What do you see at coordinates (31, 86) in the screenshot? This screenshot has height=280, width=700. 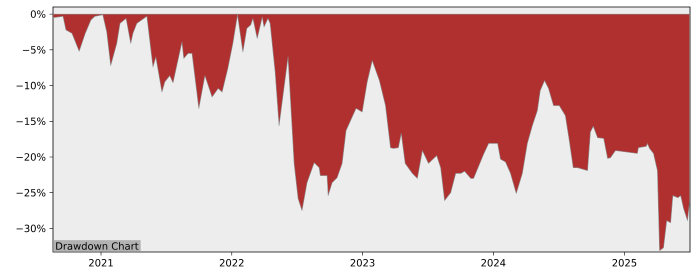 I see `y-tick-label: −10%` at bounding box center [31, 86].